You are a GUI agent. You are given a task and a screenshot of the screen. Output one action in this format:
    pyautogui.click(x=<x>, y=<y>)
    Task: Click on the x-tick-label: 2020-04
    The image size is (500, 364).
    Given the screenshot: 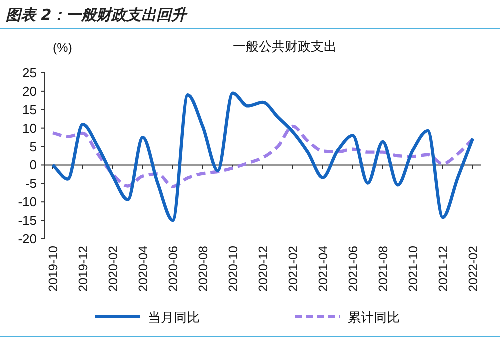 What is the action you would take?
    pyautogui.click(x=143, y=269)
    